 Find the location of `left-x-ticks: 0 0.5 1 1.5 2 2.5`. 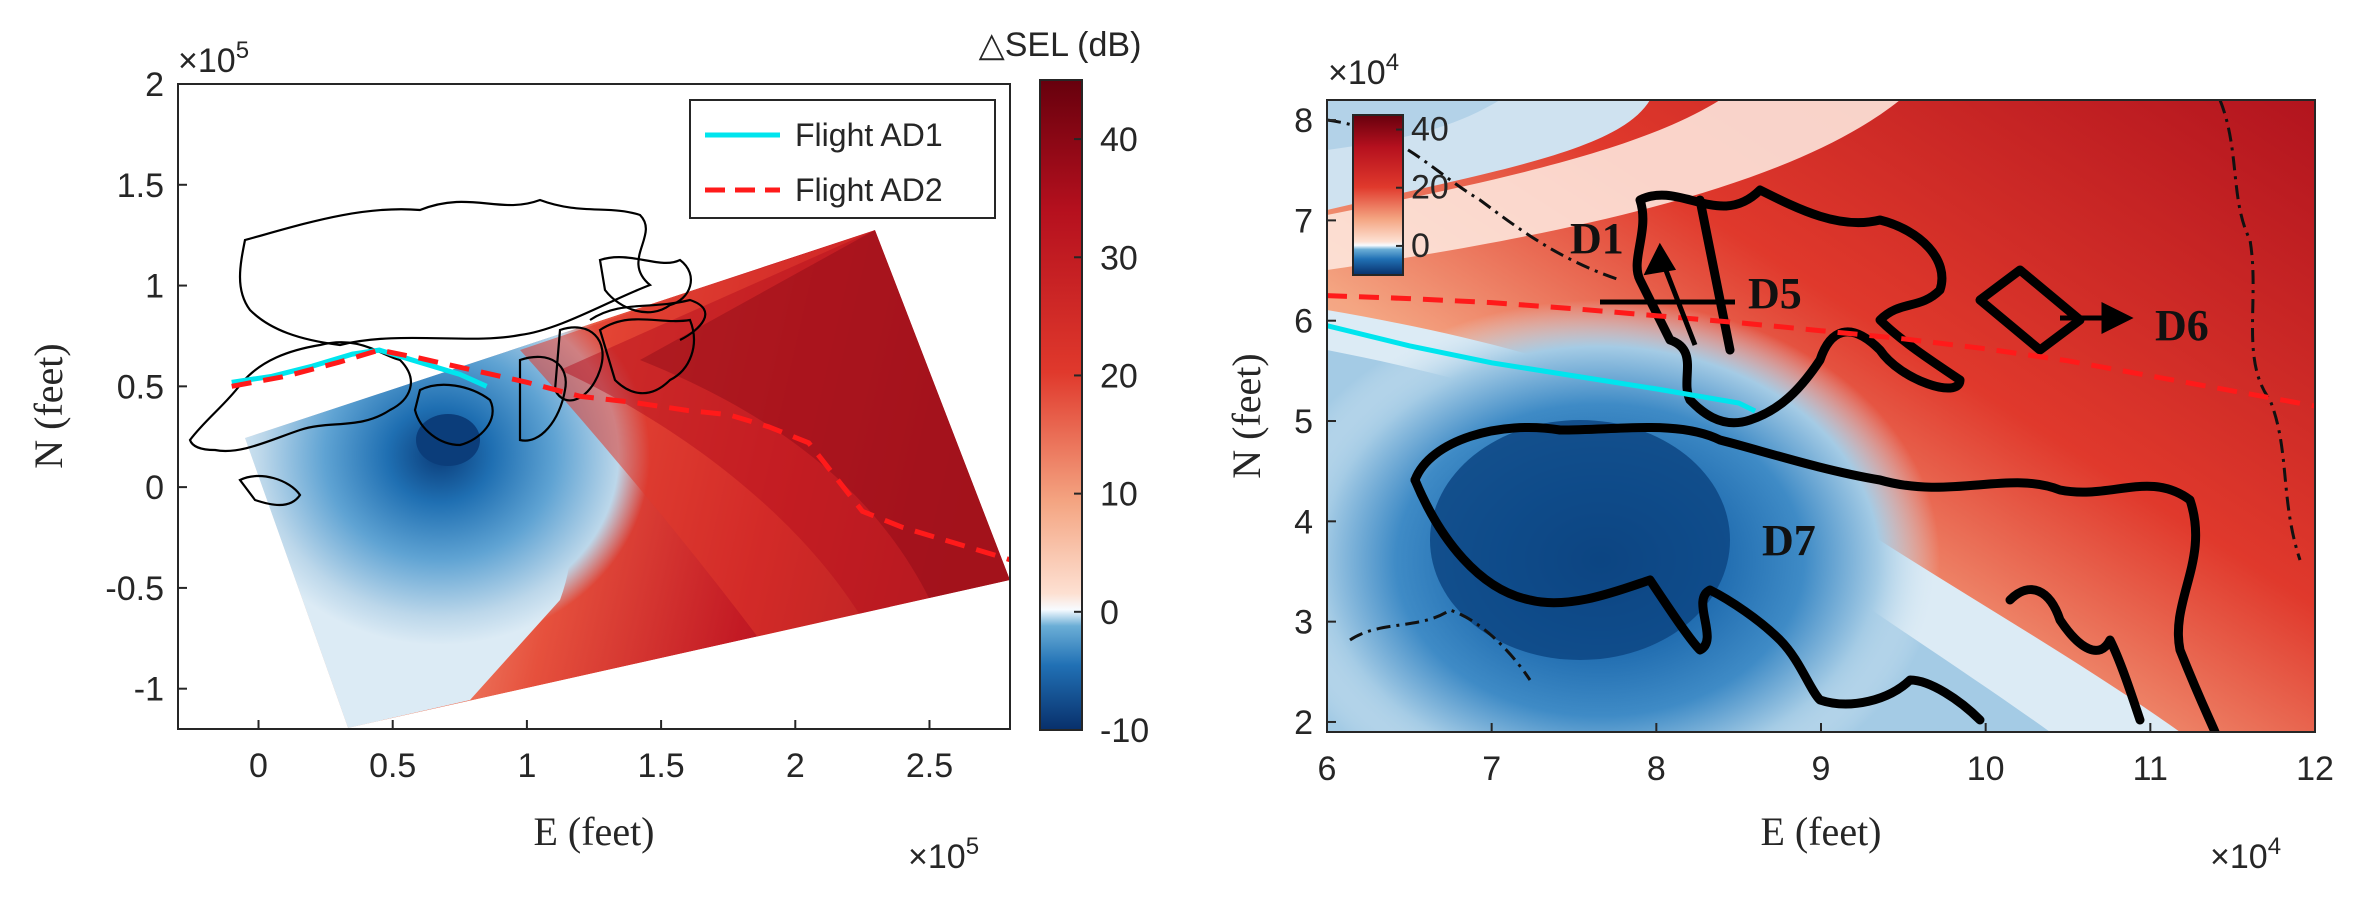

left-x-ticks: 0 0.5 1 1.5 2 2.5 is located at coordinates (601, 752).